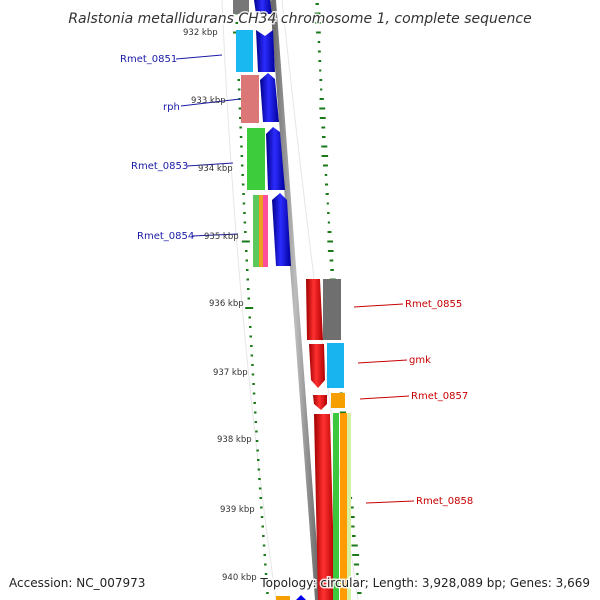  I want to click on chromosome-backbone, so click(295, 300).